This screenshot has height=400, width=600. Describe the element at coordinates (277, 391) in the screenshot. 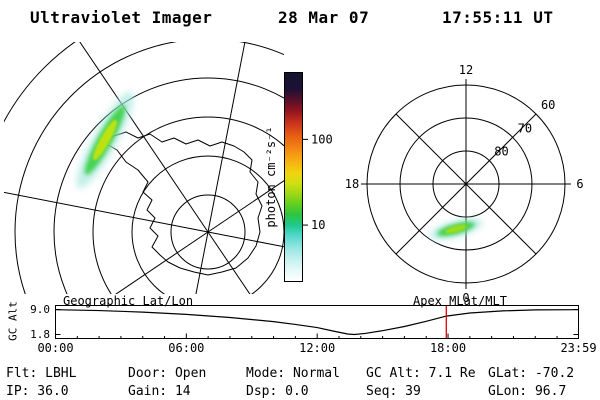

I see `status-dsp: Dsp: 0.0` at that location.